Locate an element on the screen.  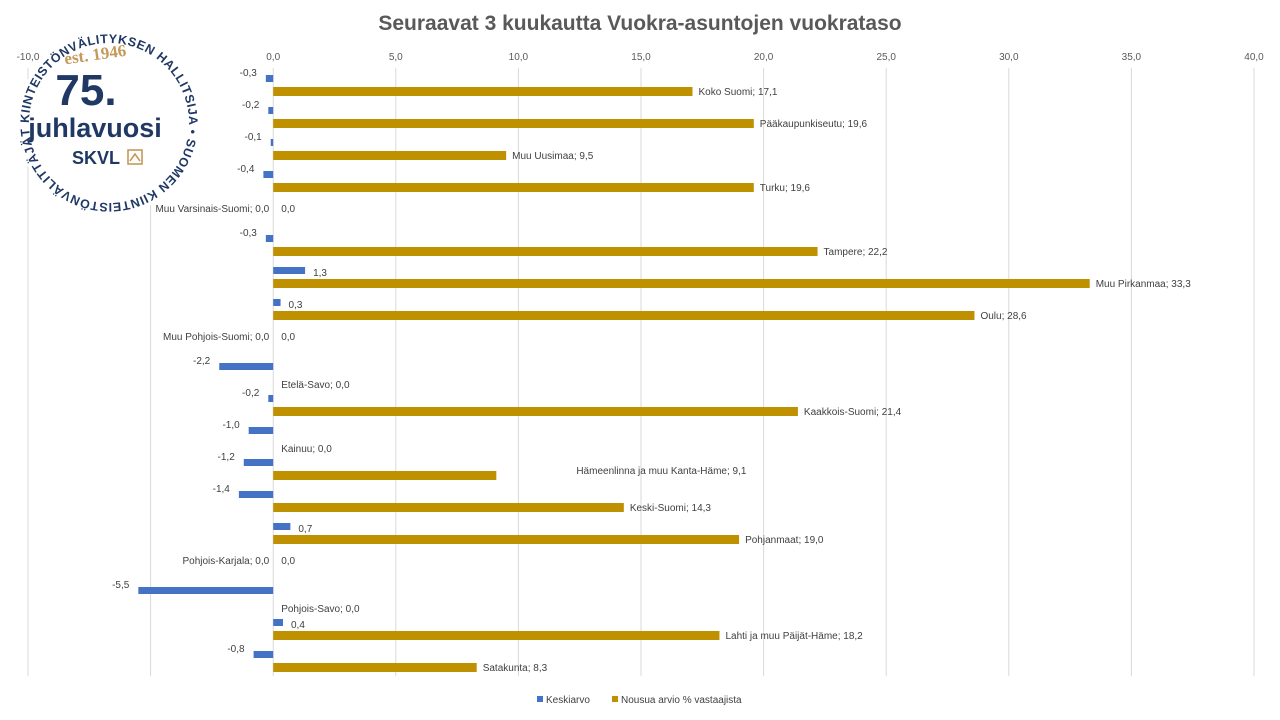
data-label-nousua: Pohjois-Savo; 0,0 is located at coordinates (320, 609).